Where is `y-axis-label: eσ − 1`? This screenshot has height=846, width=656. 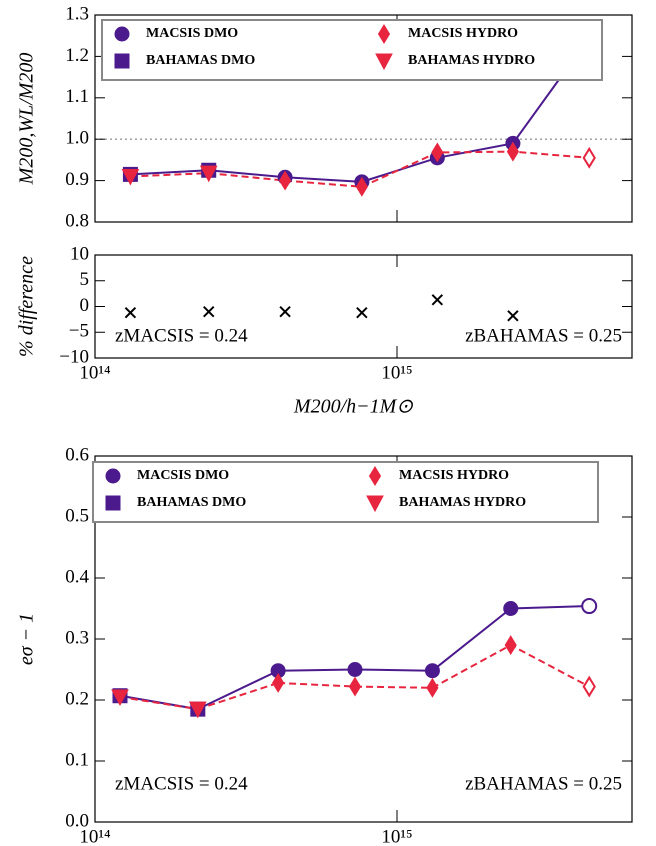
y-axis-label: eσ − 1 is located at coordinates (27, 639).